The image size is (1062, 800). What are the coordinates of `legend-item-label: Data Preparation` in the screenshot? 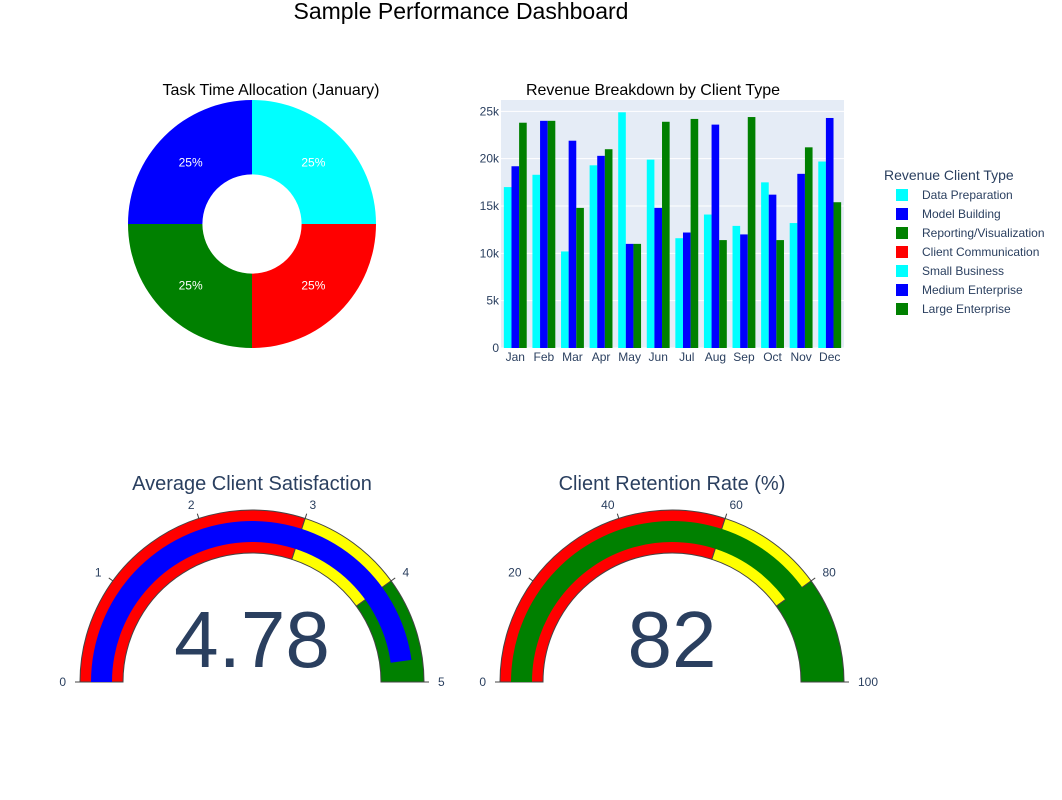 It's located at (967, 195).